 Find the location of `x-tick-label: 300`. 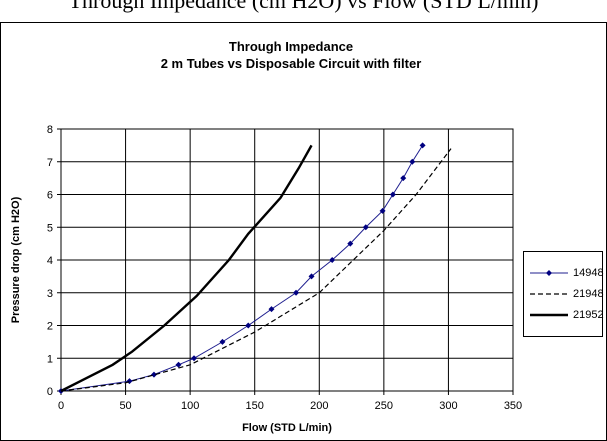

x-tick-label: 300 is located at coordinates (448, 406).